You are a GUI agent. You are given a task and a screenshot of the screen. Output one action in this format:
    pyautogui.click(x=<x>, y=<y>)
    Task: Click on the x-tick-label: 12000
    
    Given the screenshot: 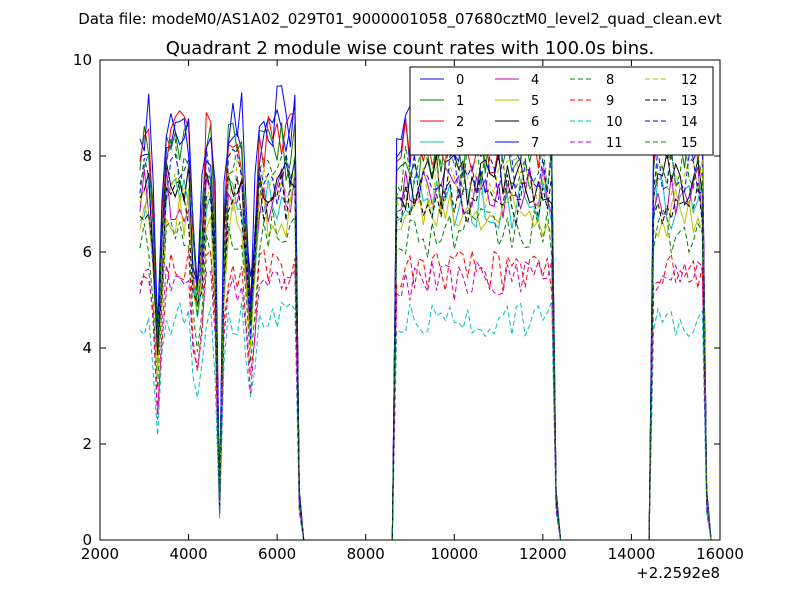 What is the action you would take?
    pyautogui.click(x=543, y=554)
    